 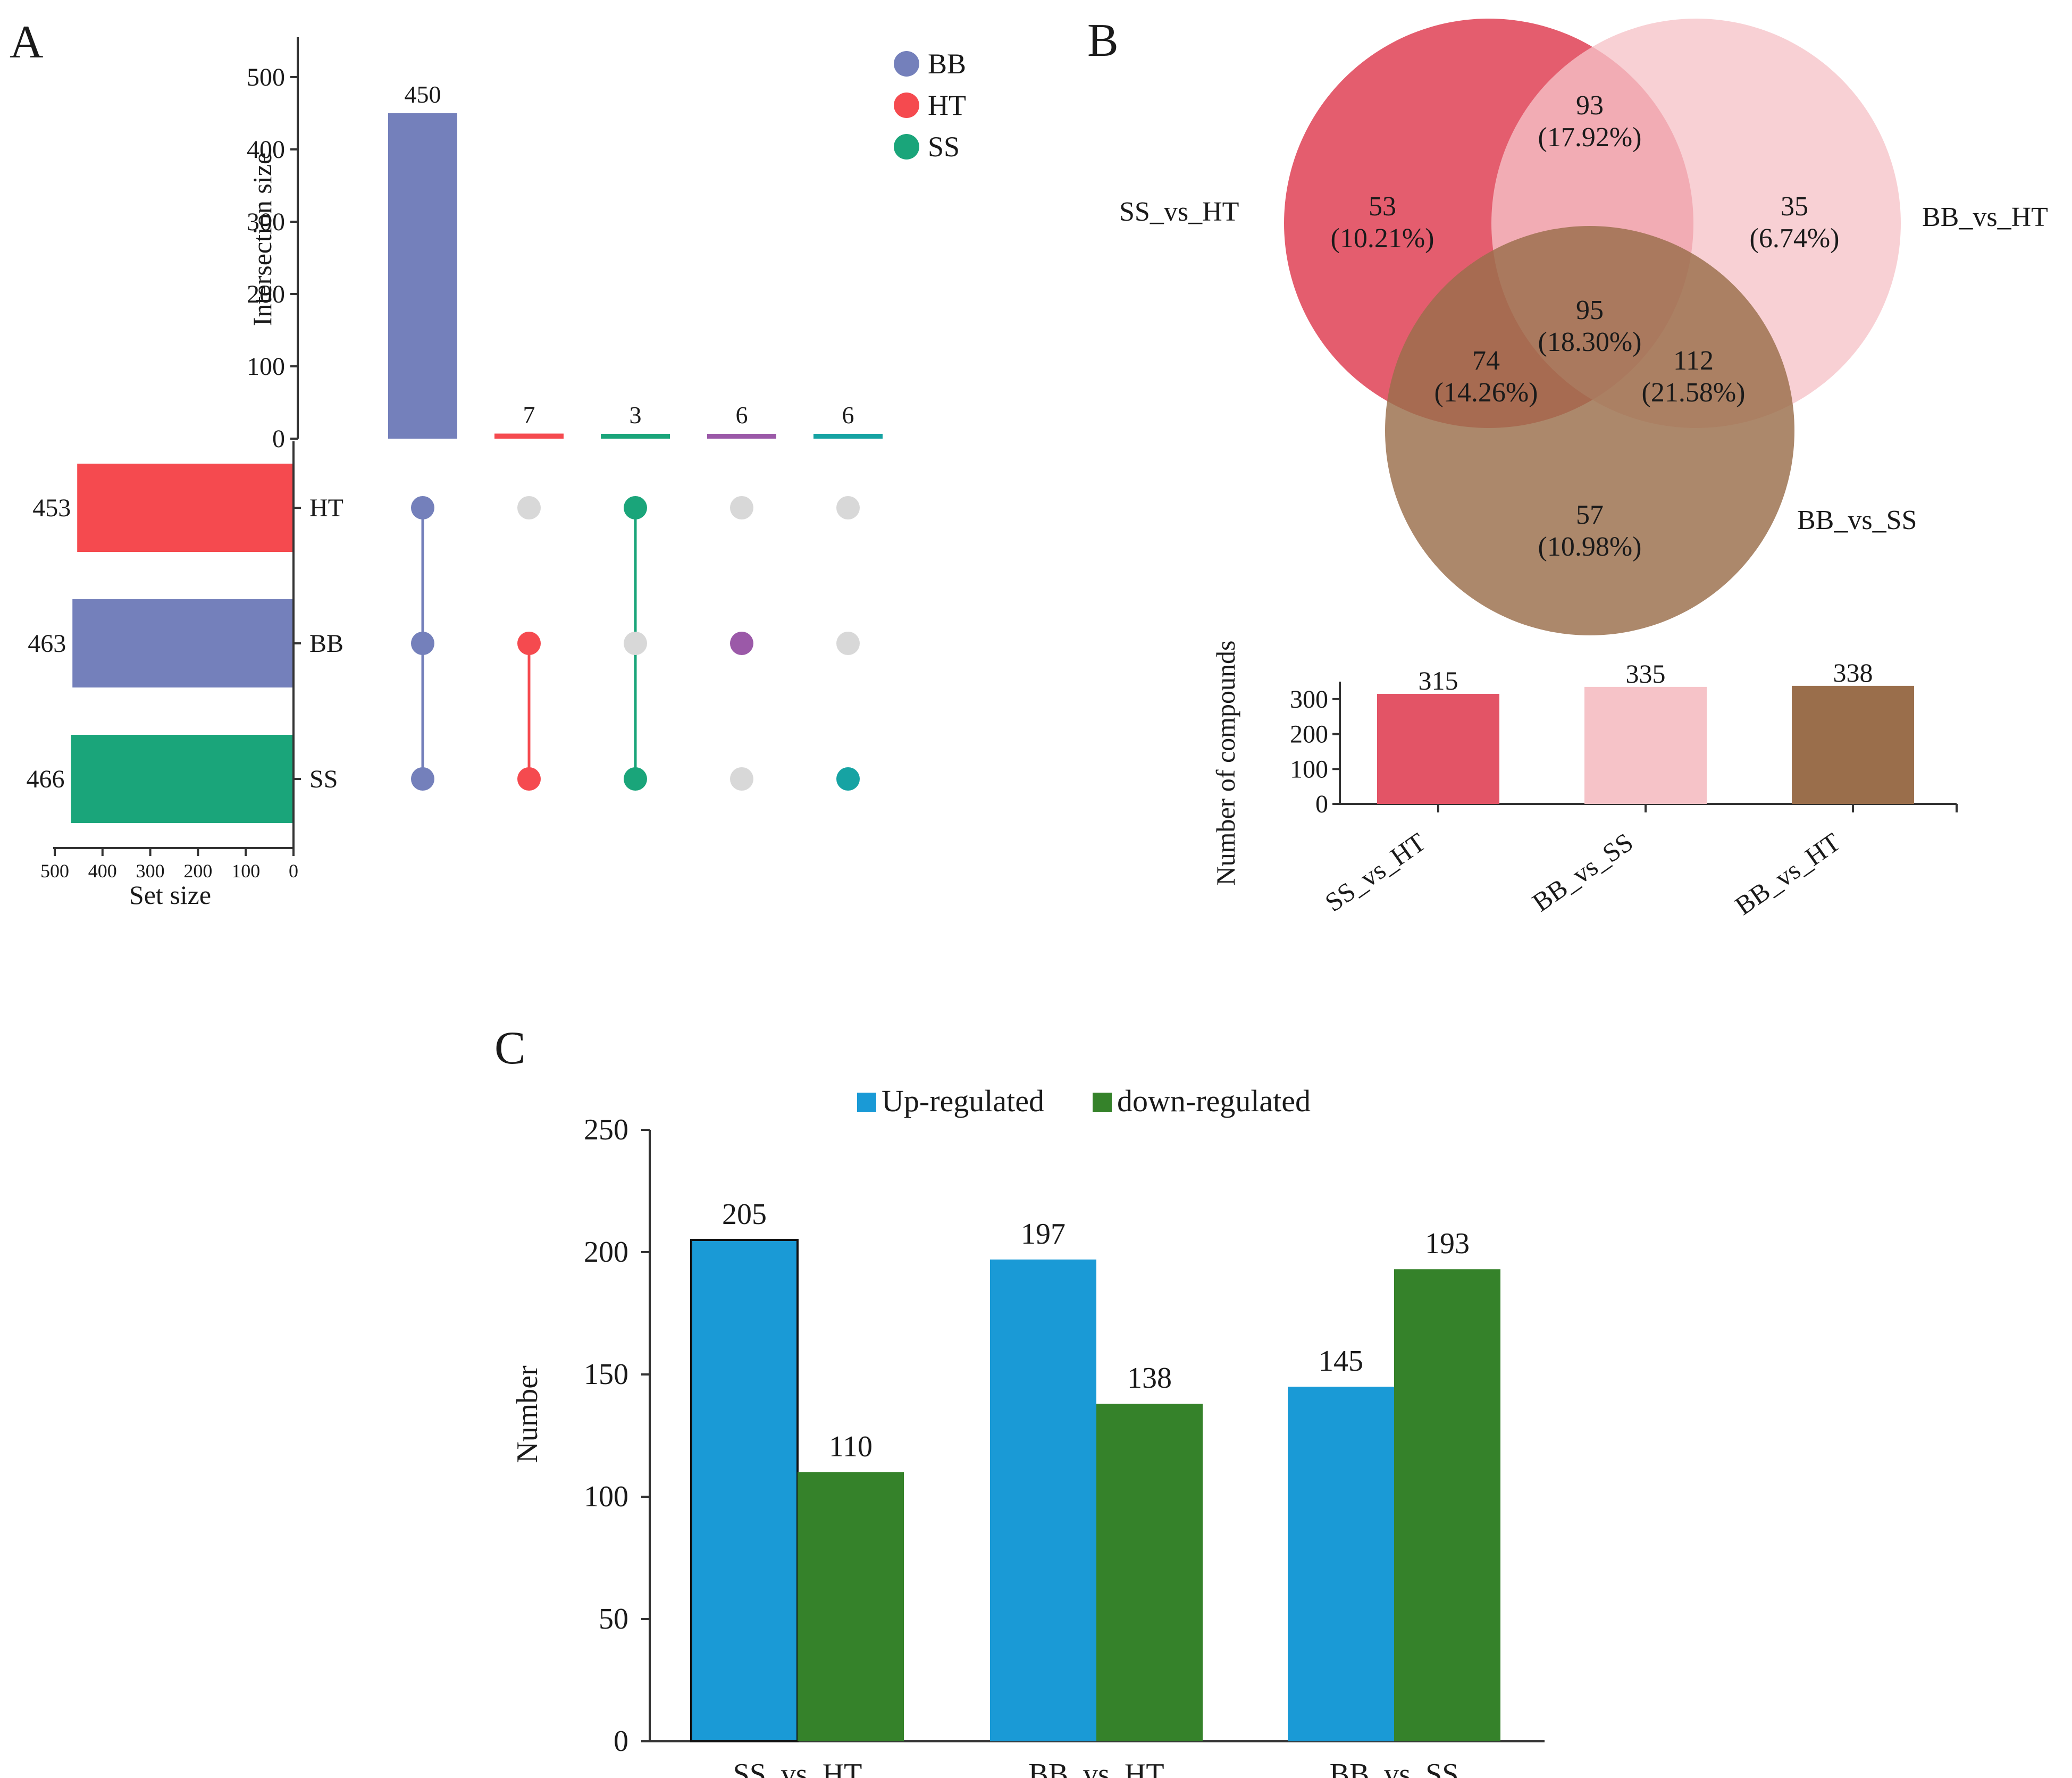 I want to click on regulation-y-axis-label: Number, so click(x=527, y=1414).